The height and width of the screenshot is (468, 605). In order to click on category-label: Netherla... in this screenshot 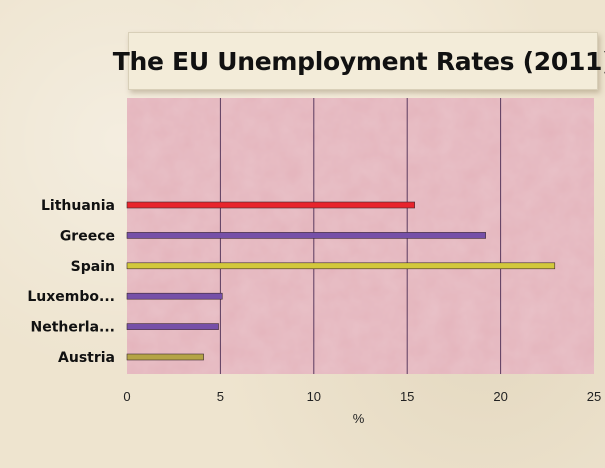, I will do `click(73, 328)`.